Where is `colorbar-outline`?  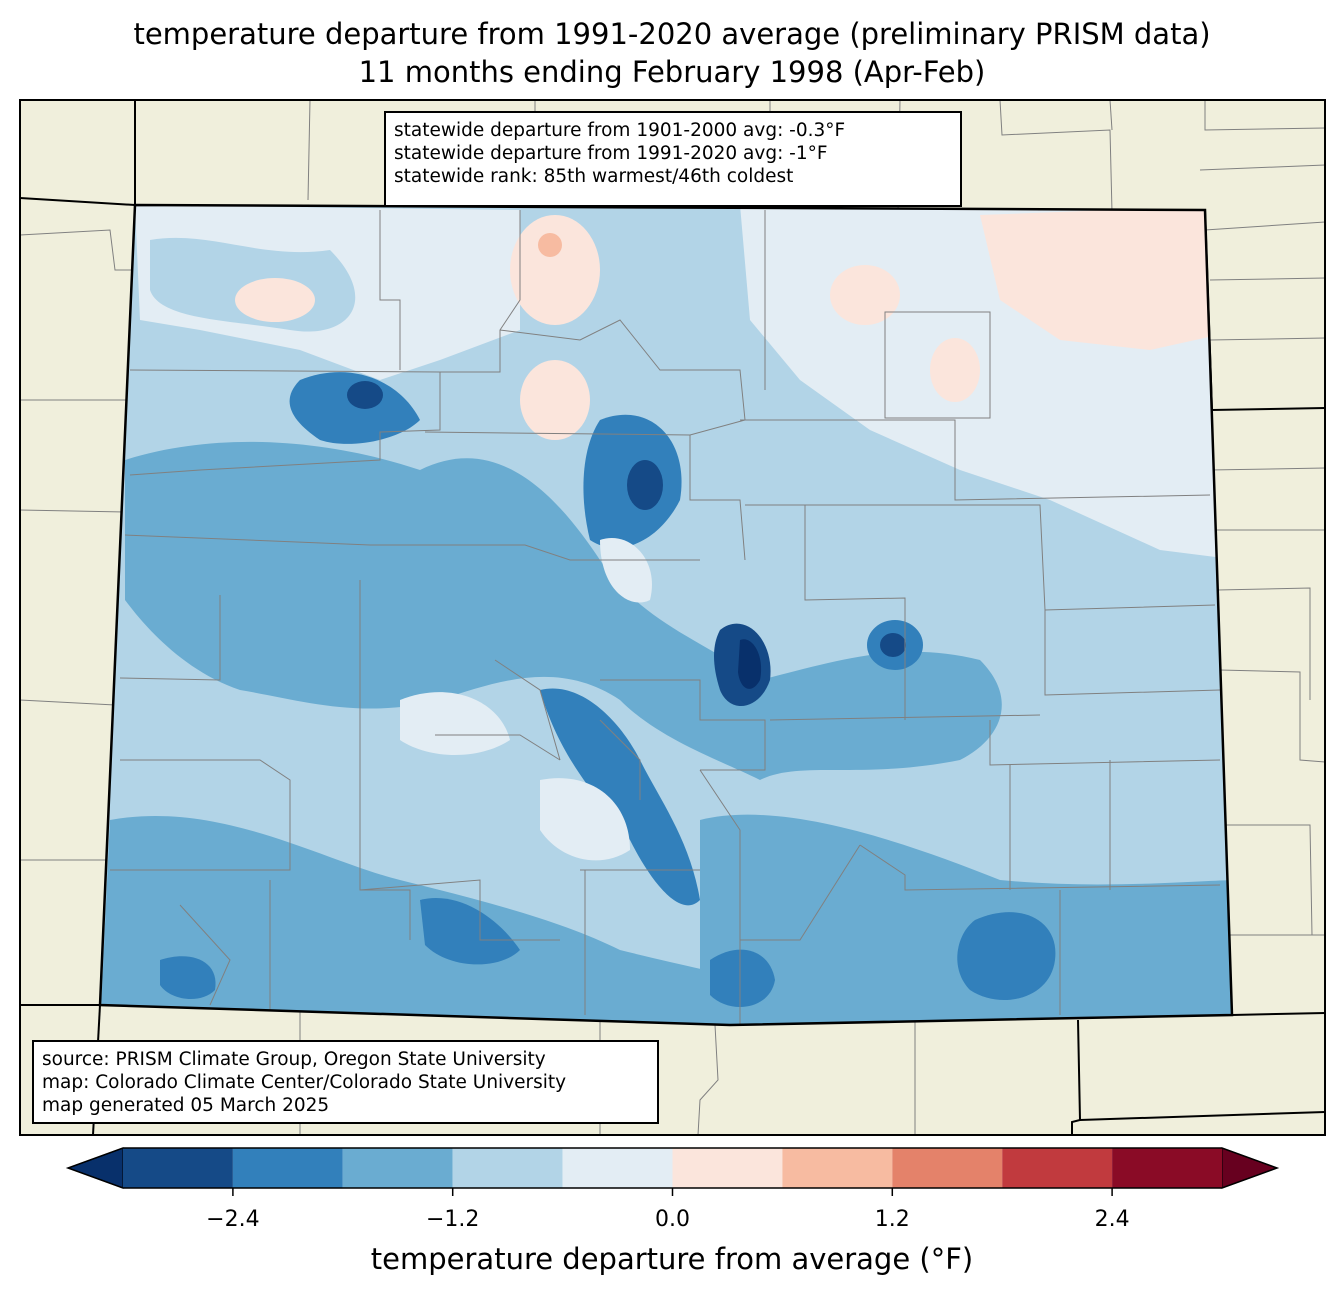 colorbar-outline is located at coordinates (672, 1168).